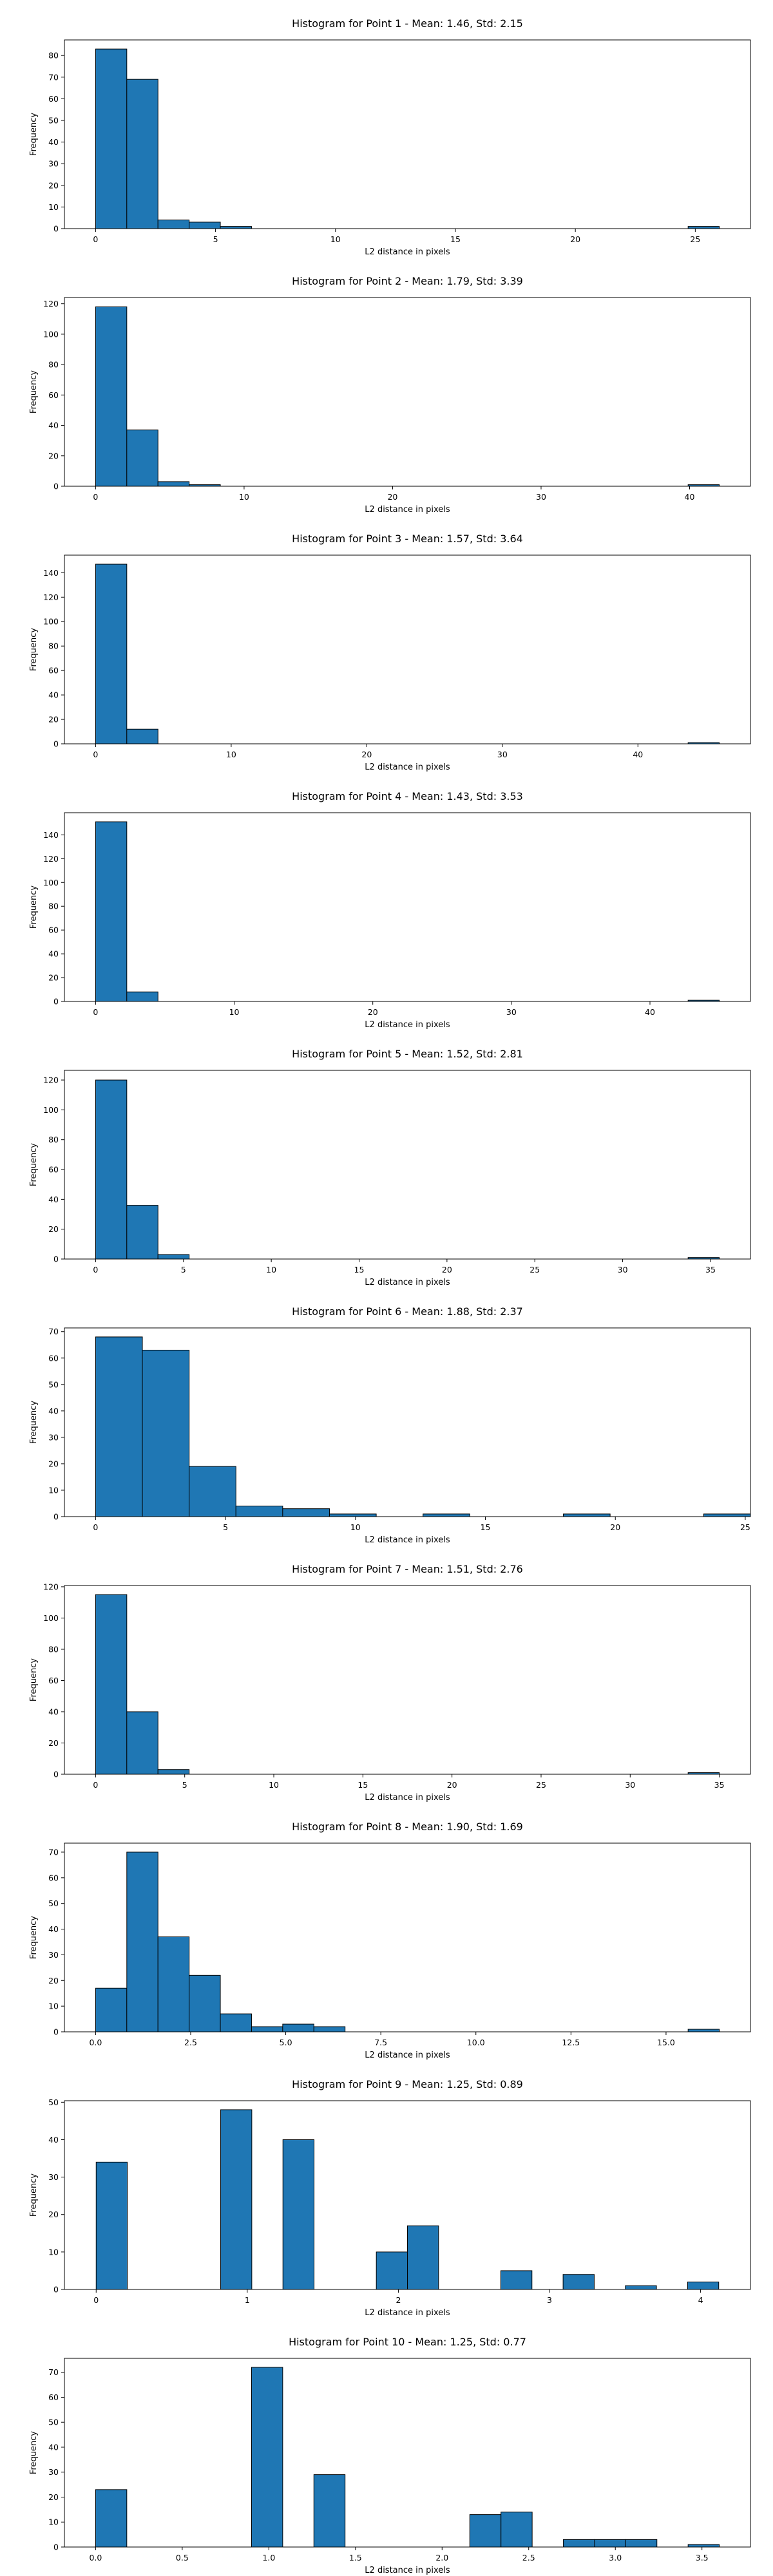 Image resolution: width=773 pixels, height=2576 pixels. Describe the element at coordinates (95, 754) in the screenshot. I see `x-tick-label: 0` at that location.